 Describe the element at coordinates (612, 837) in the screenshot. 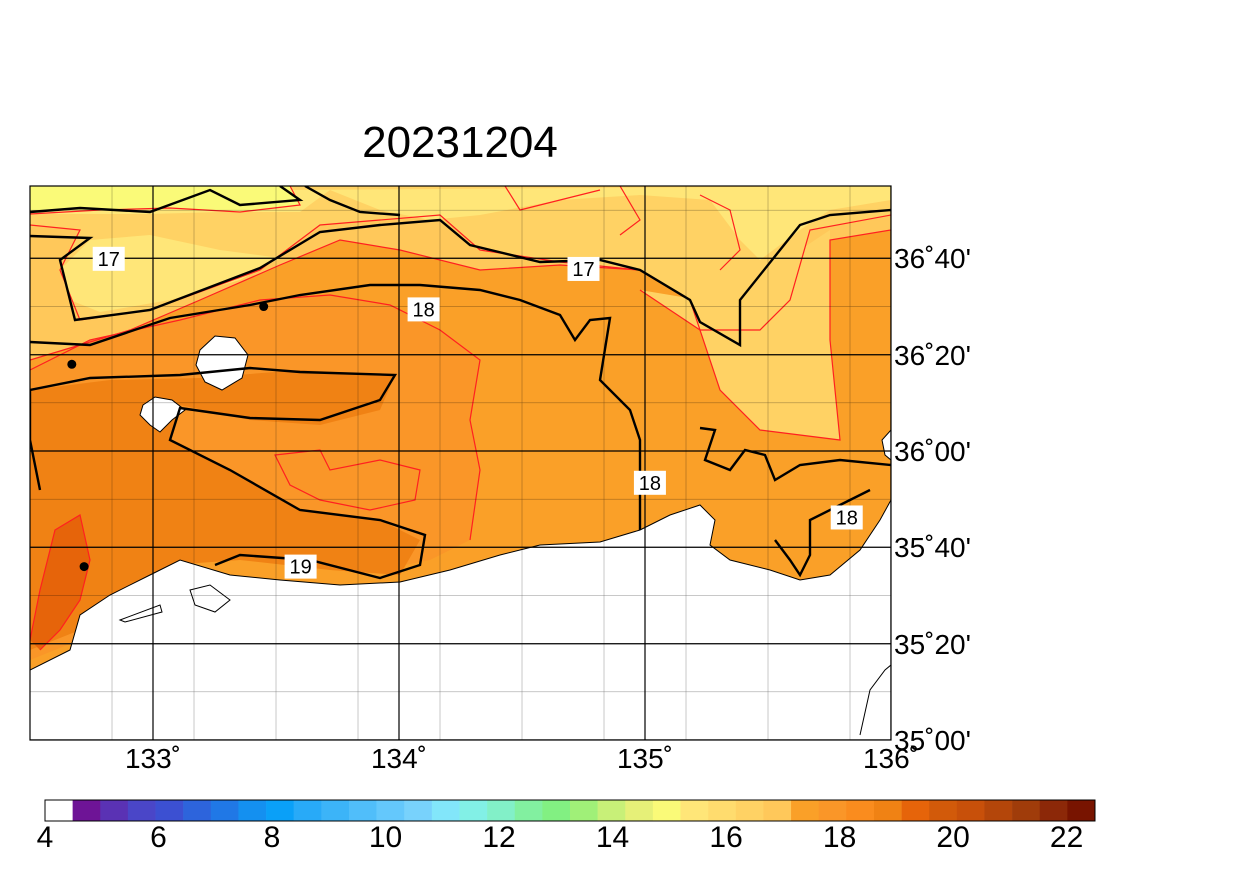

I see `colorbar-tick-label: 14` at that location.